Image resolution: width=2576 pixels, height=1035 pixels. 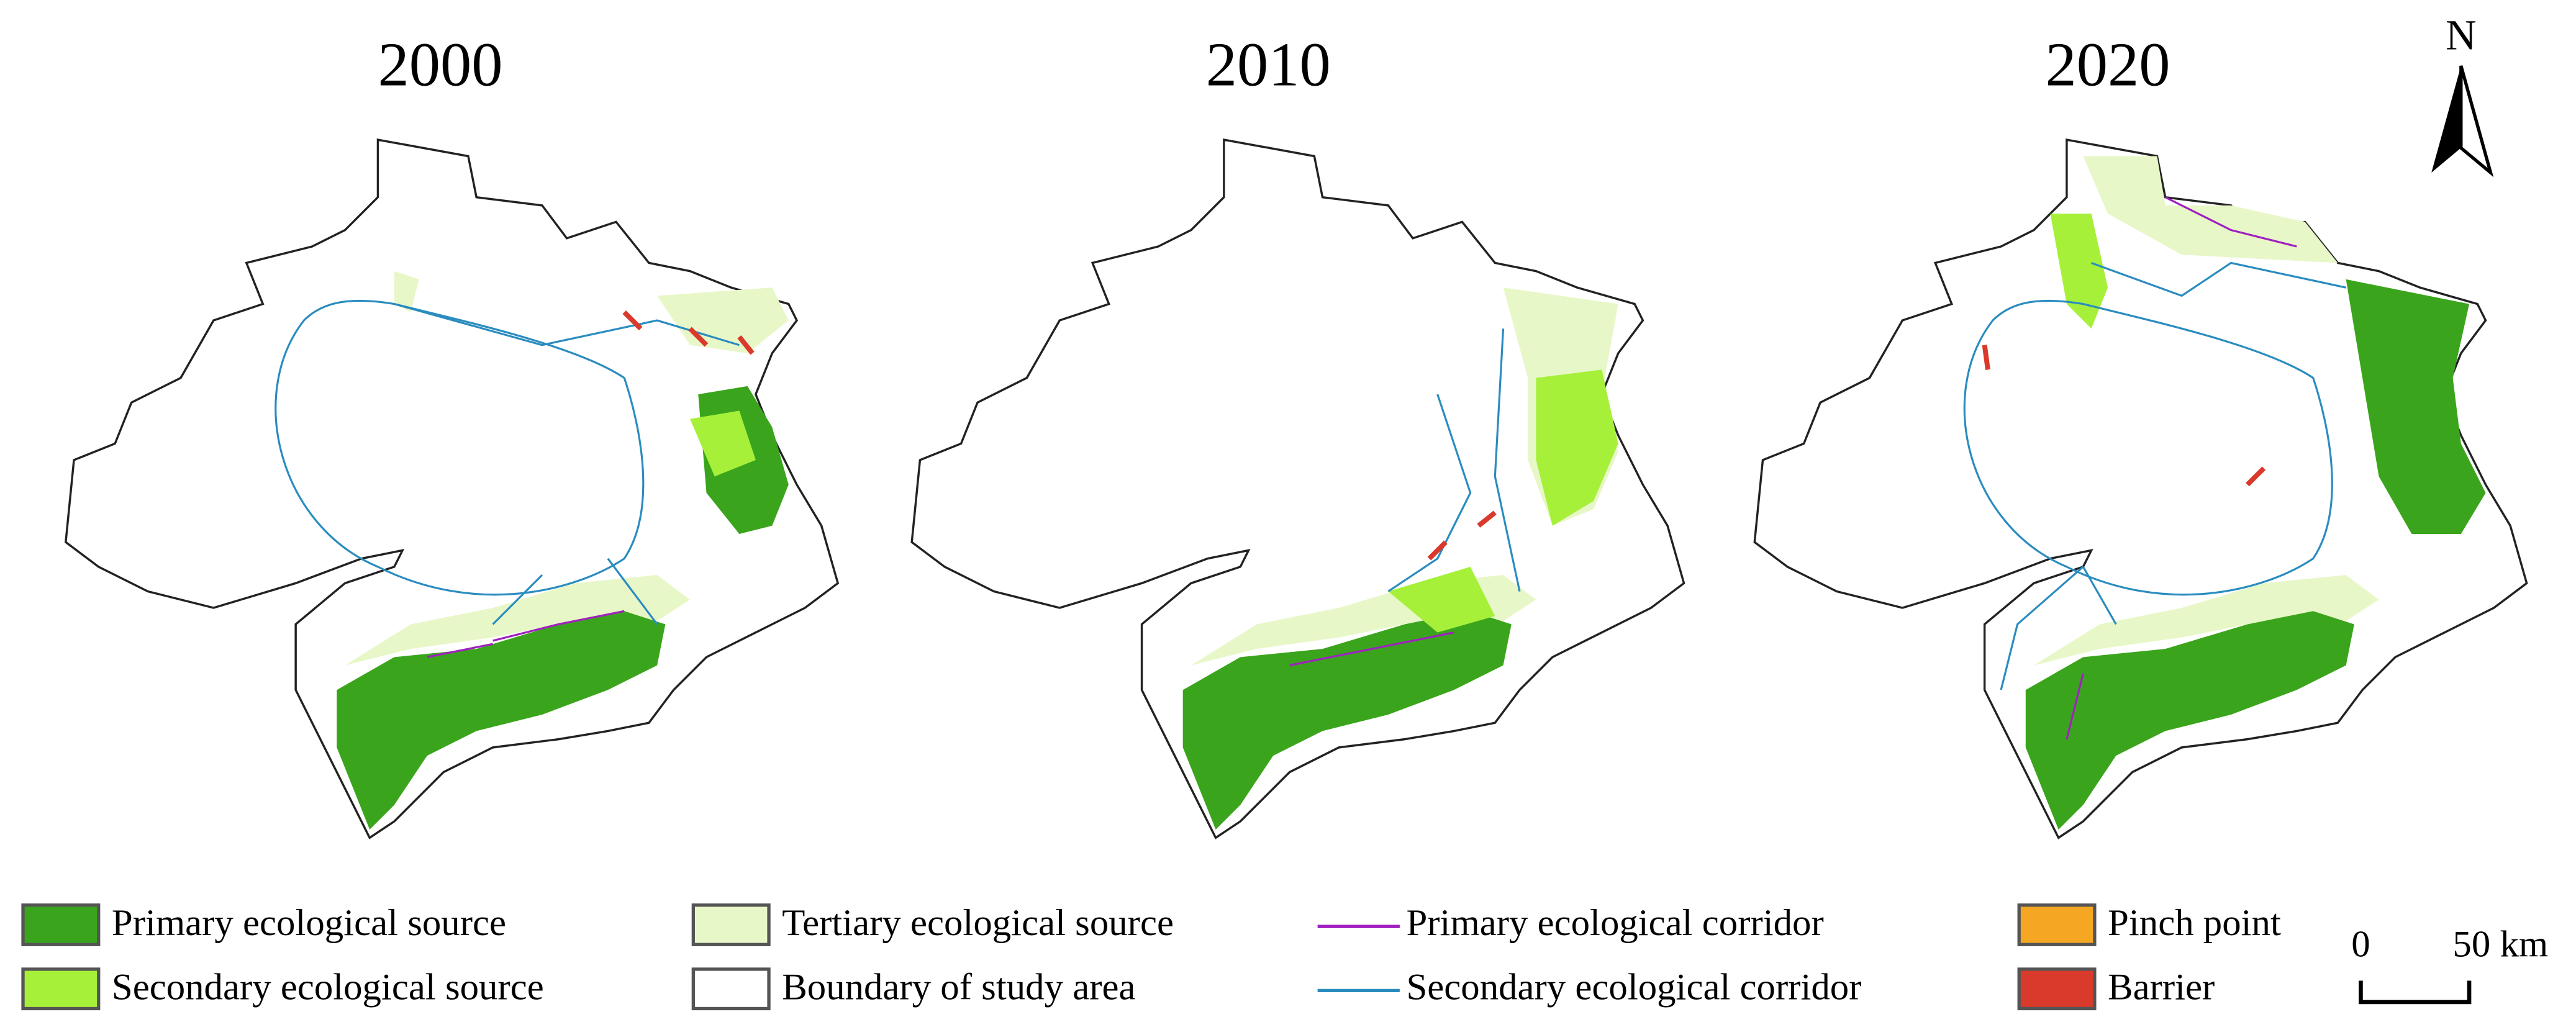 What do you see at coordinates (2194, 923) in the screenshot?
I see `legend-label: Pinch point` at bounding box center [2194, 923].